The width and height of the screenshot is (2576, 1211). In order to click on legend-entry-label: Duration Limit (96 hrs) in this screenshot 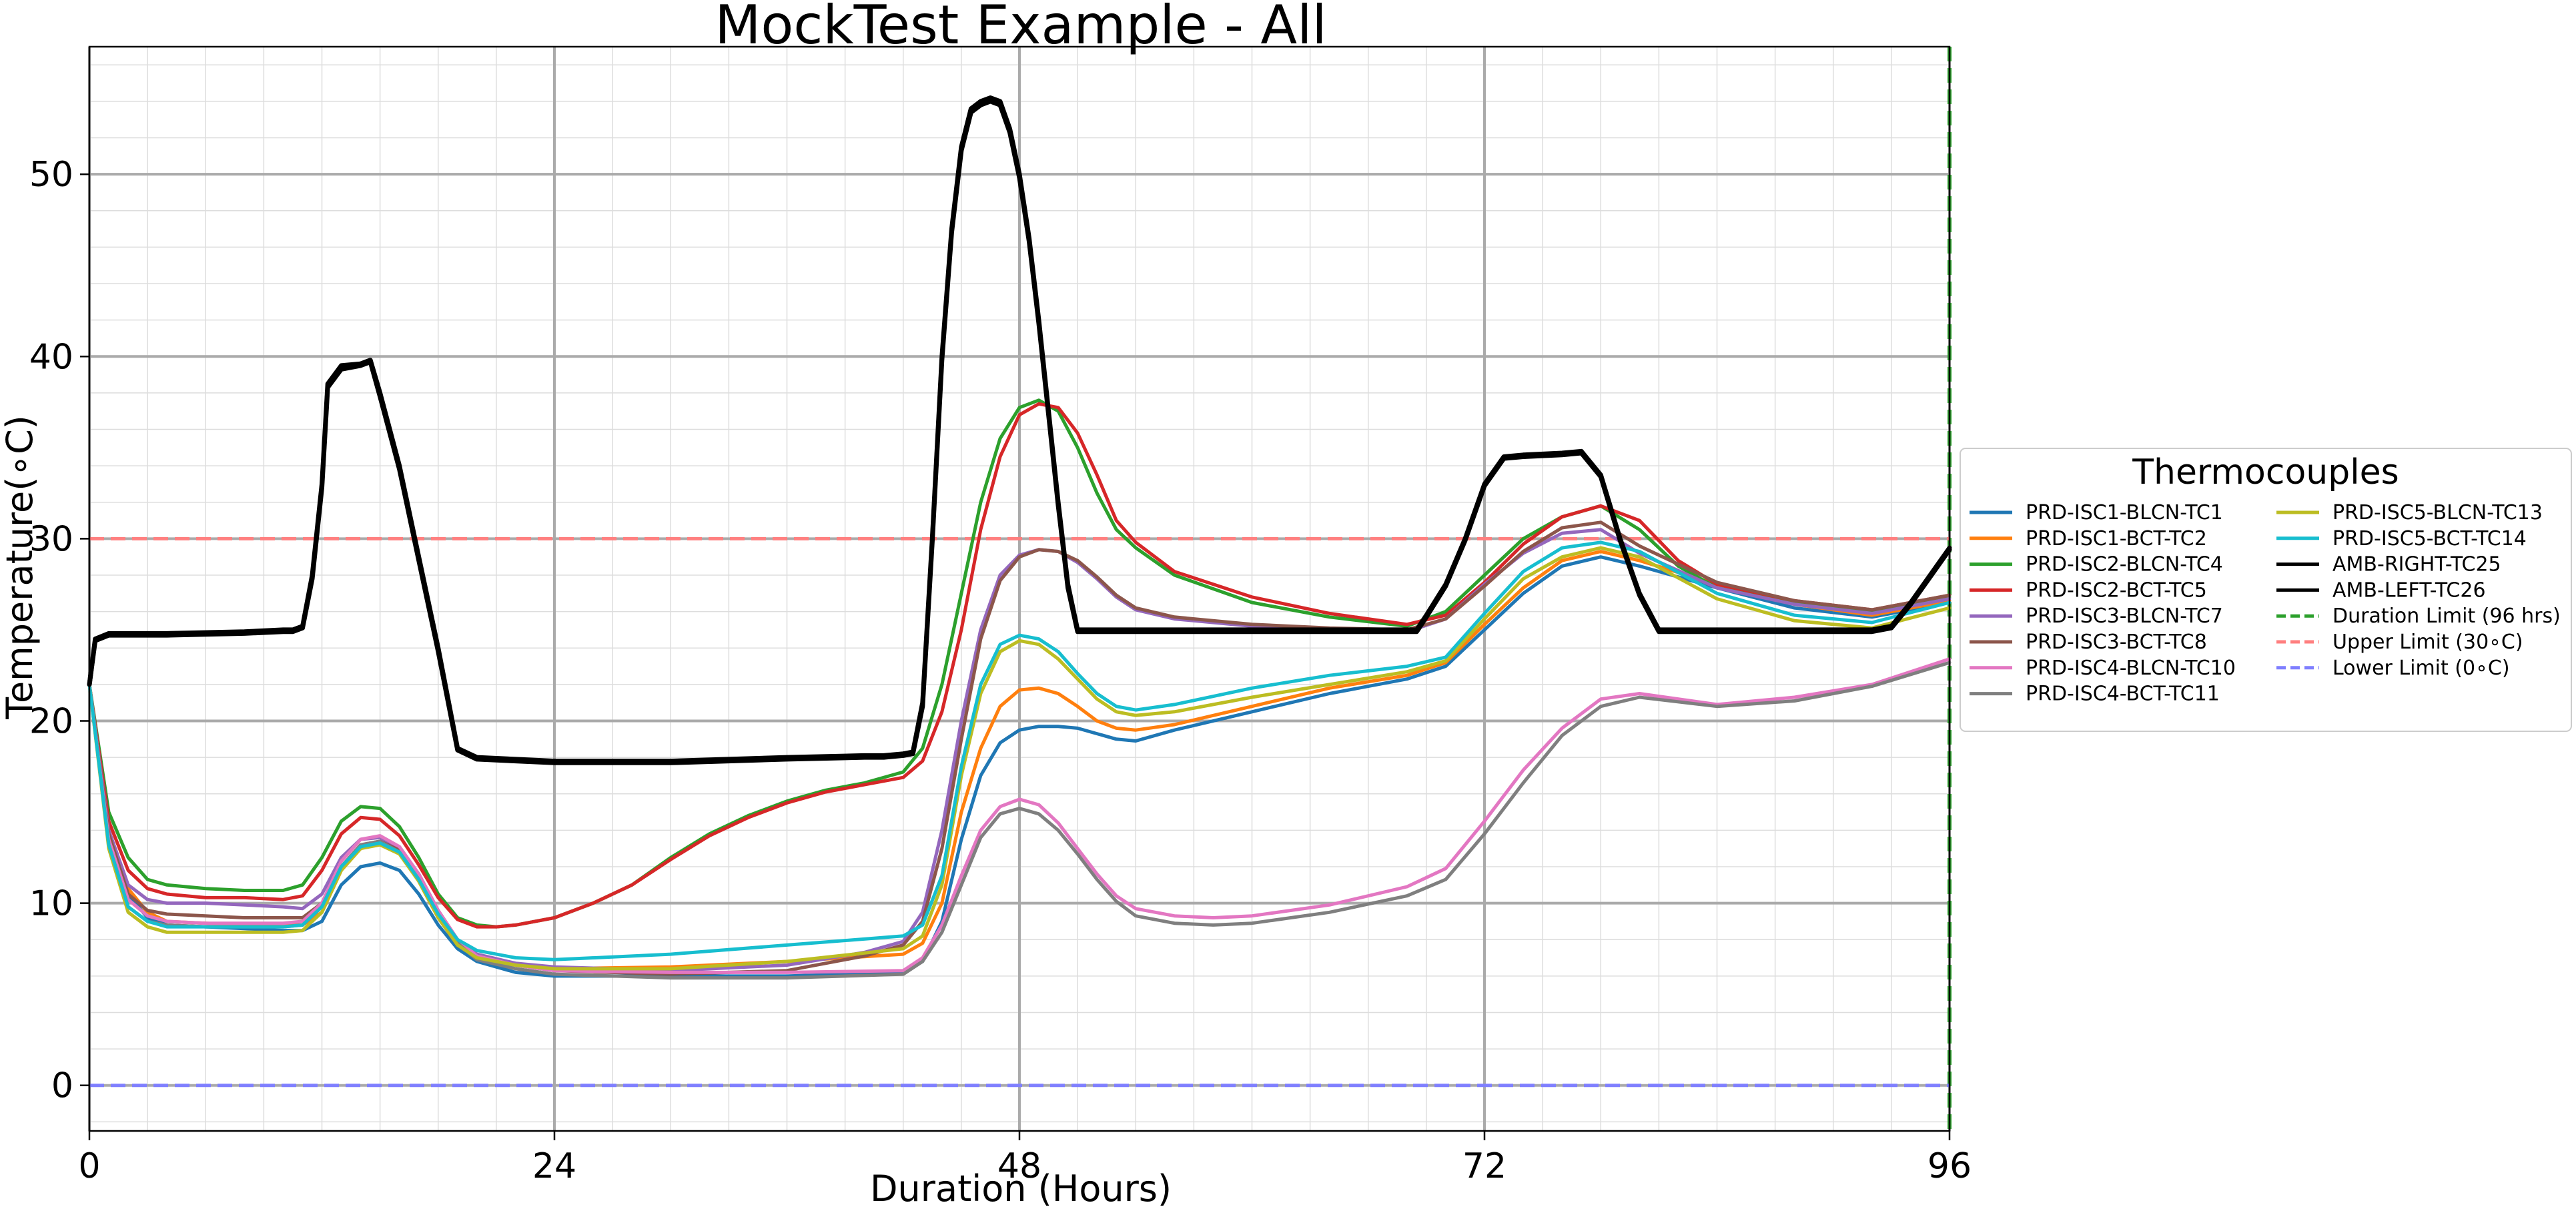, I will do `click(2446, 616)`.